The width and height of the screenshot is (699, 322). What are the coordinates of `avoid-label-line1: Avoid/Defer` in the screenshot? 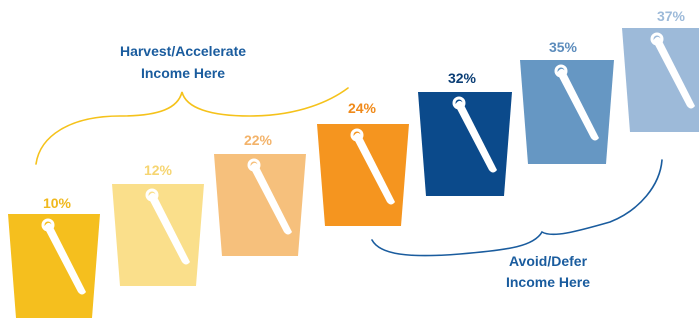 It's located at (548, 261).